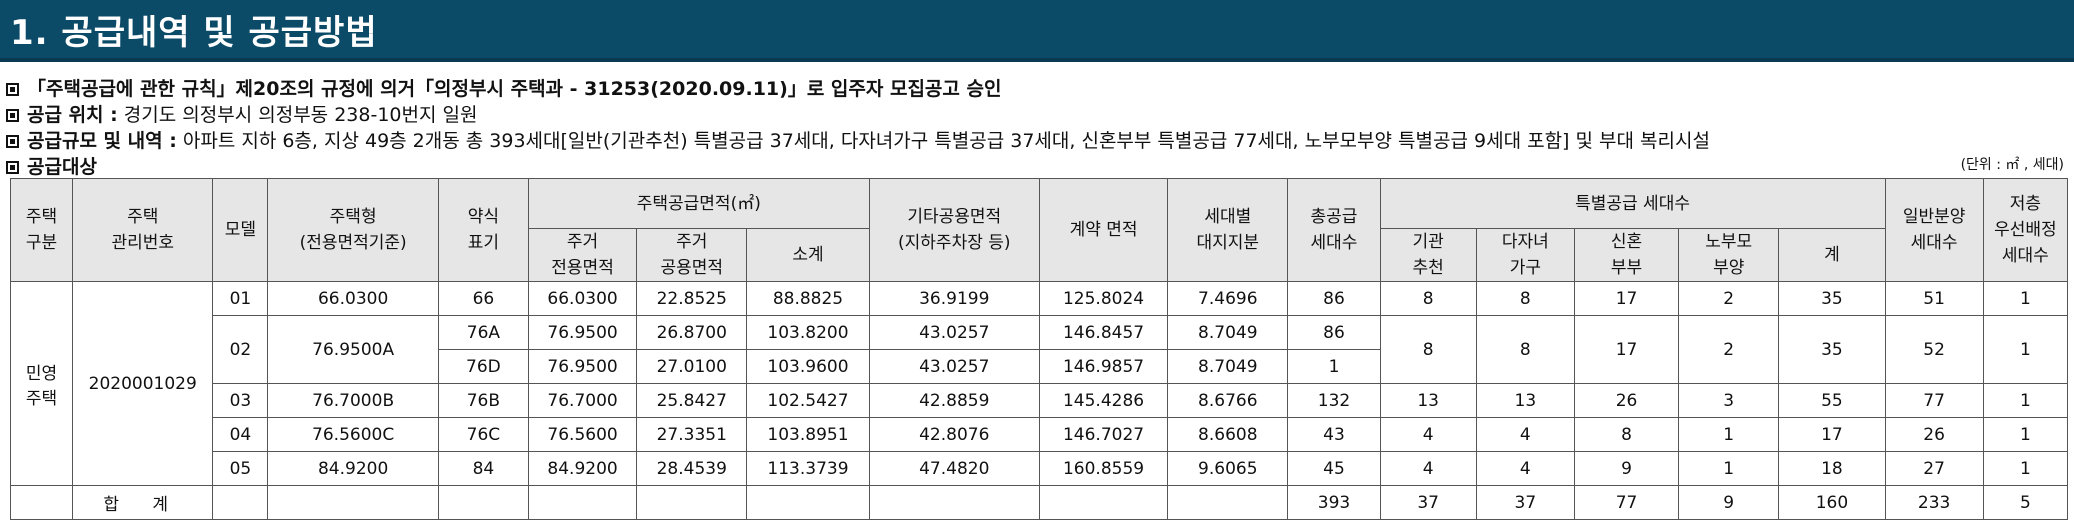  What do you see at coordinates (143, 230) in the screenshot?
I see `col-mgmt-no: 주택 관리번호` at bounding box center [143, 230].